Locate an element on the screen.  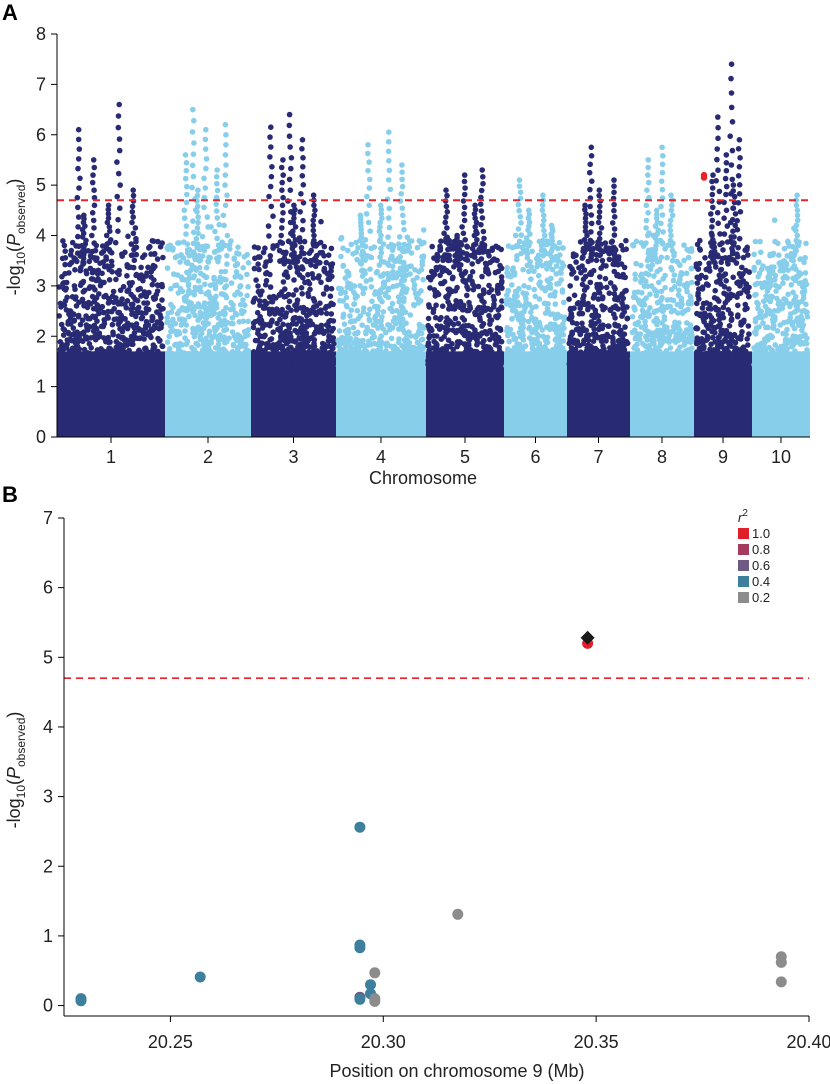
chromosome-7-points is located at coordinates (598, 290).